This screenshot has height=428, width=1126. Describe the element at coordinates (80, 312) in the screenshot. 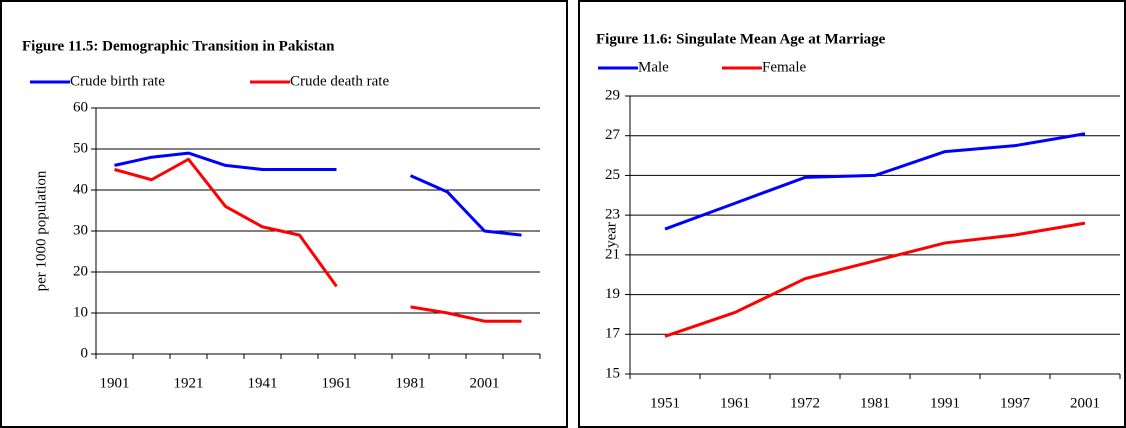

I see `y-tick-label: 10` at that location.